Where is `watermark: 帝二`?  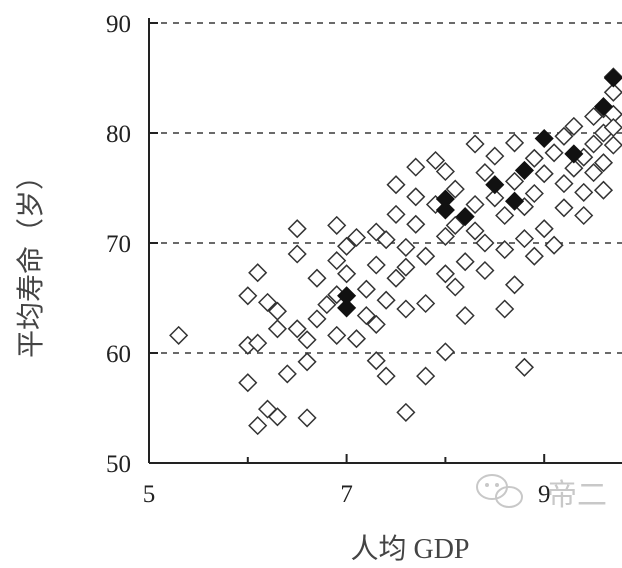 watermark: 帝二 is located at coordinates (541, 493).